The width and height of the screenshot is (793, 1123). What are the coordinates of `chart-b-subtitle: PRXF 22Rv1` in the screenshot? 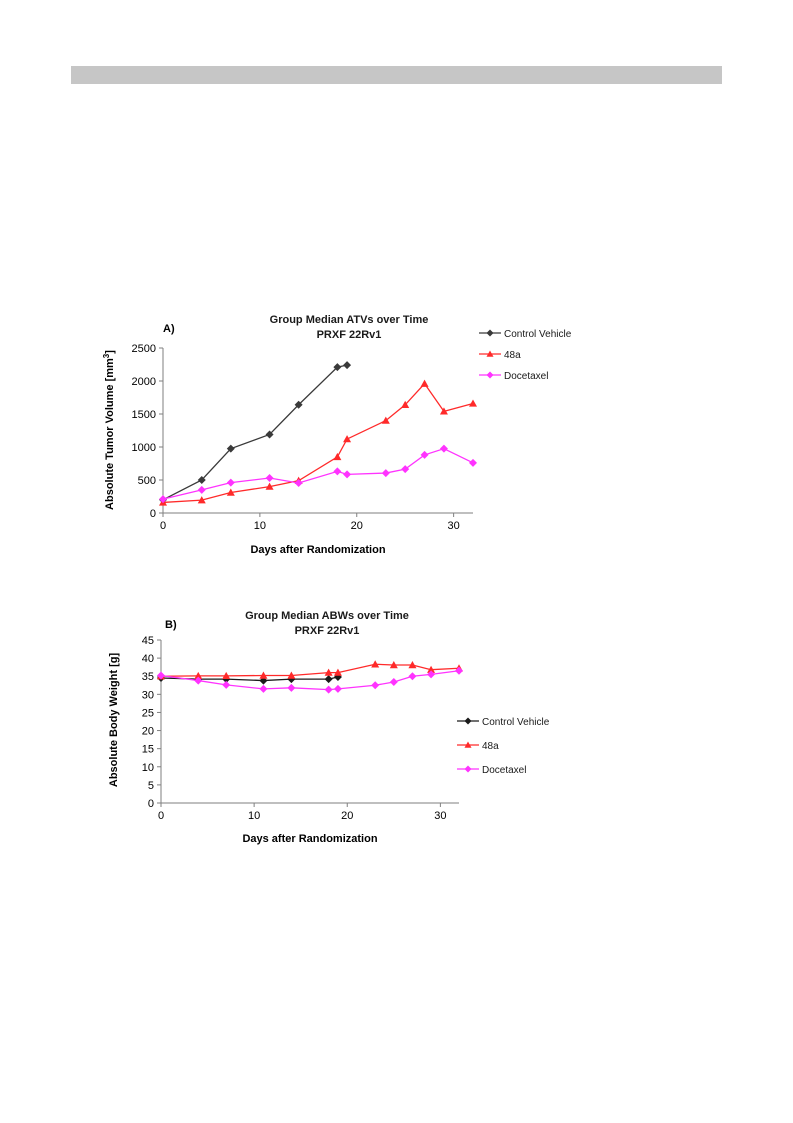 It's located at (327, 631).